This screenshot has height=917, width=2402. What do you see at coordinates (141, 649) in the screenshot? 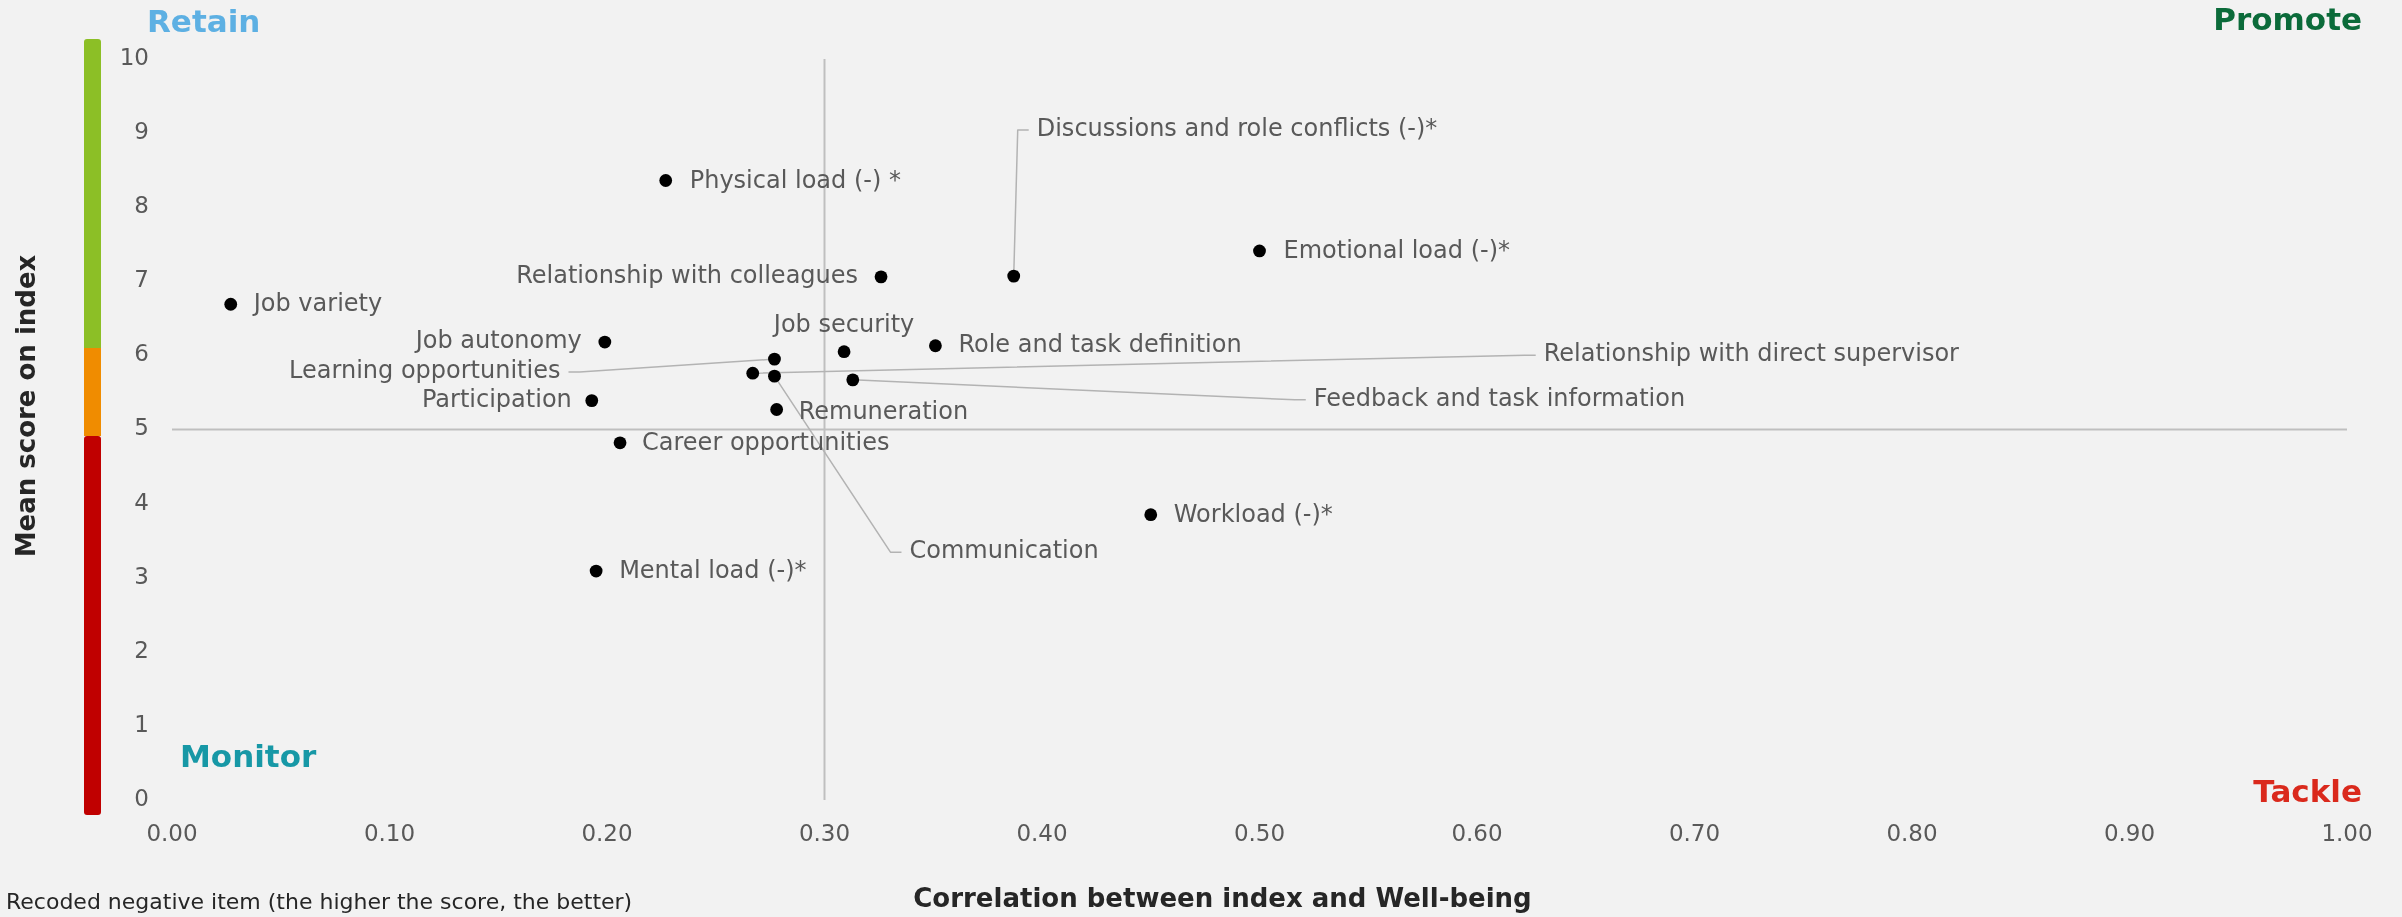
I see `y-tick-label: 2` at bounding box center [141, 649].